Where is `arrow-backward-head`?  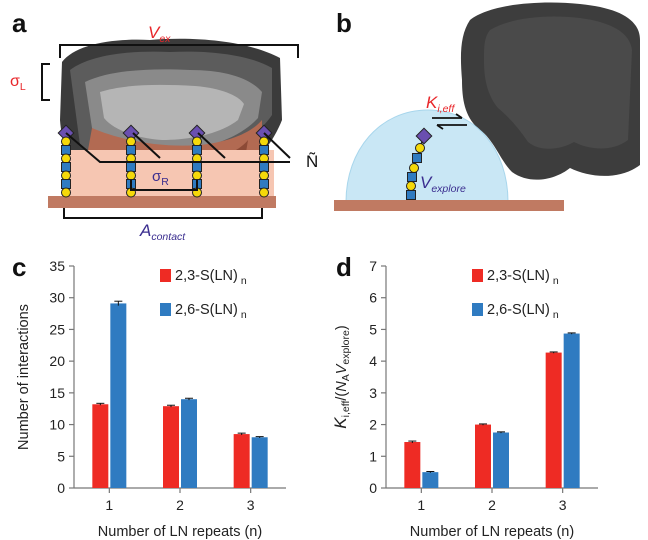
arrow-backward-head is located at coordinates (440, 127).